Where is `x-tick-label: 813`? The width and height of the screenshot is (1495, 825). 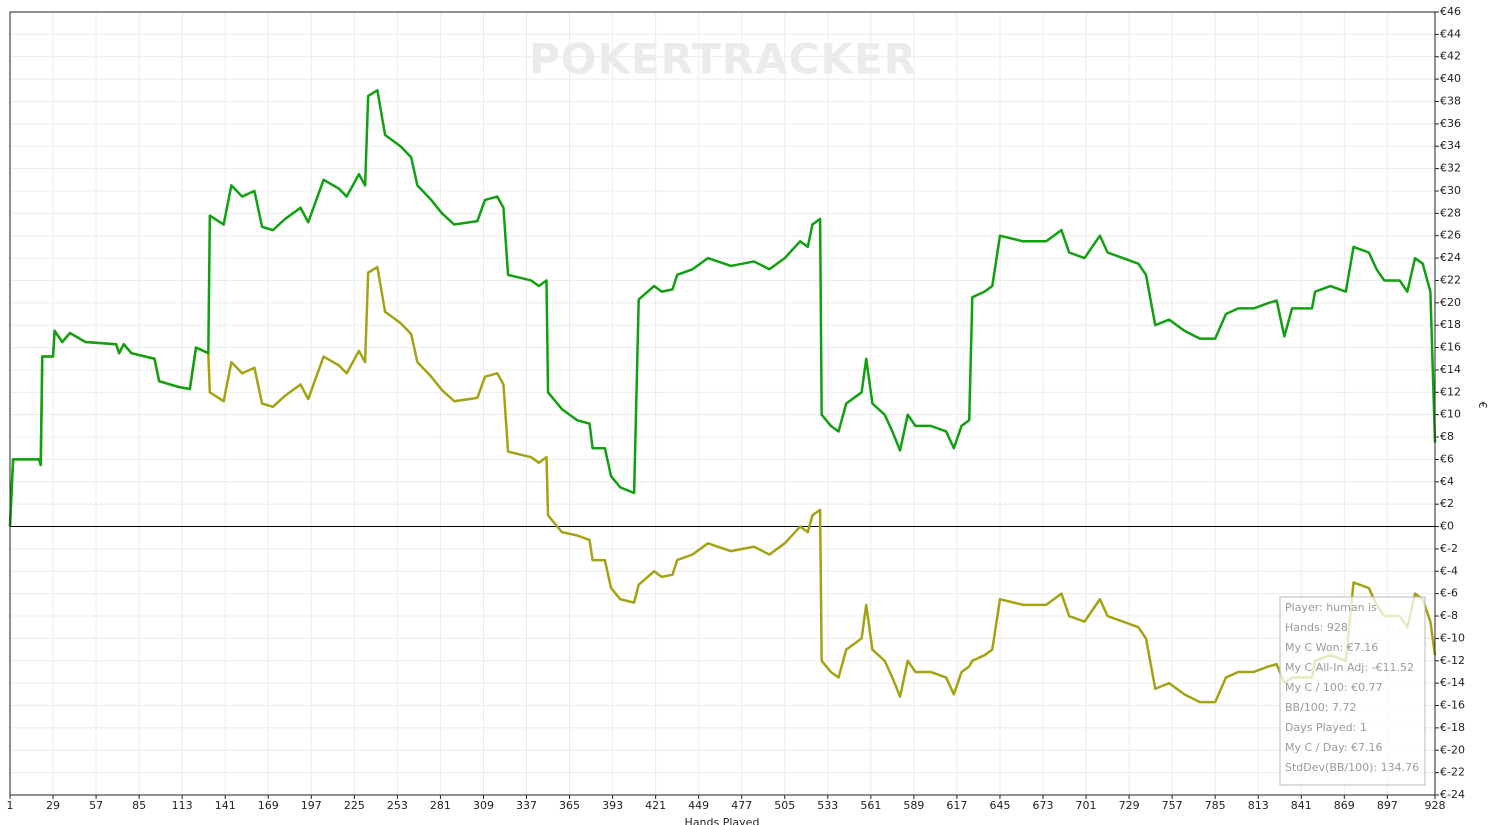
x-tick-label: 813 is located at coordinates (1258, 805).